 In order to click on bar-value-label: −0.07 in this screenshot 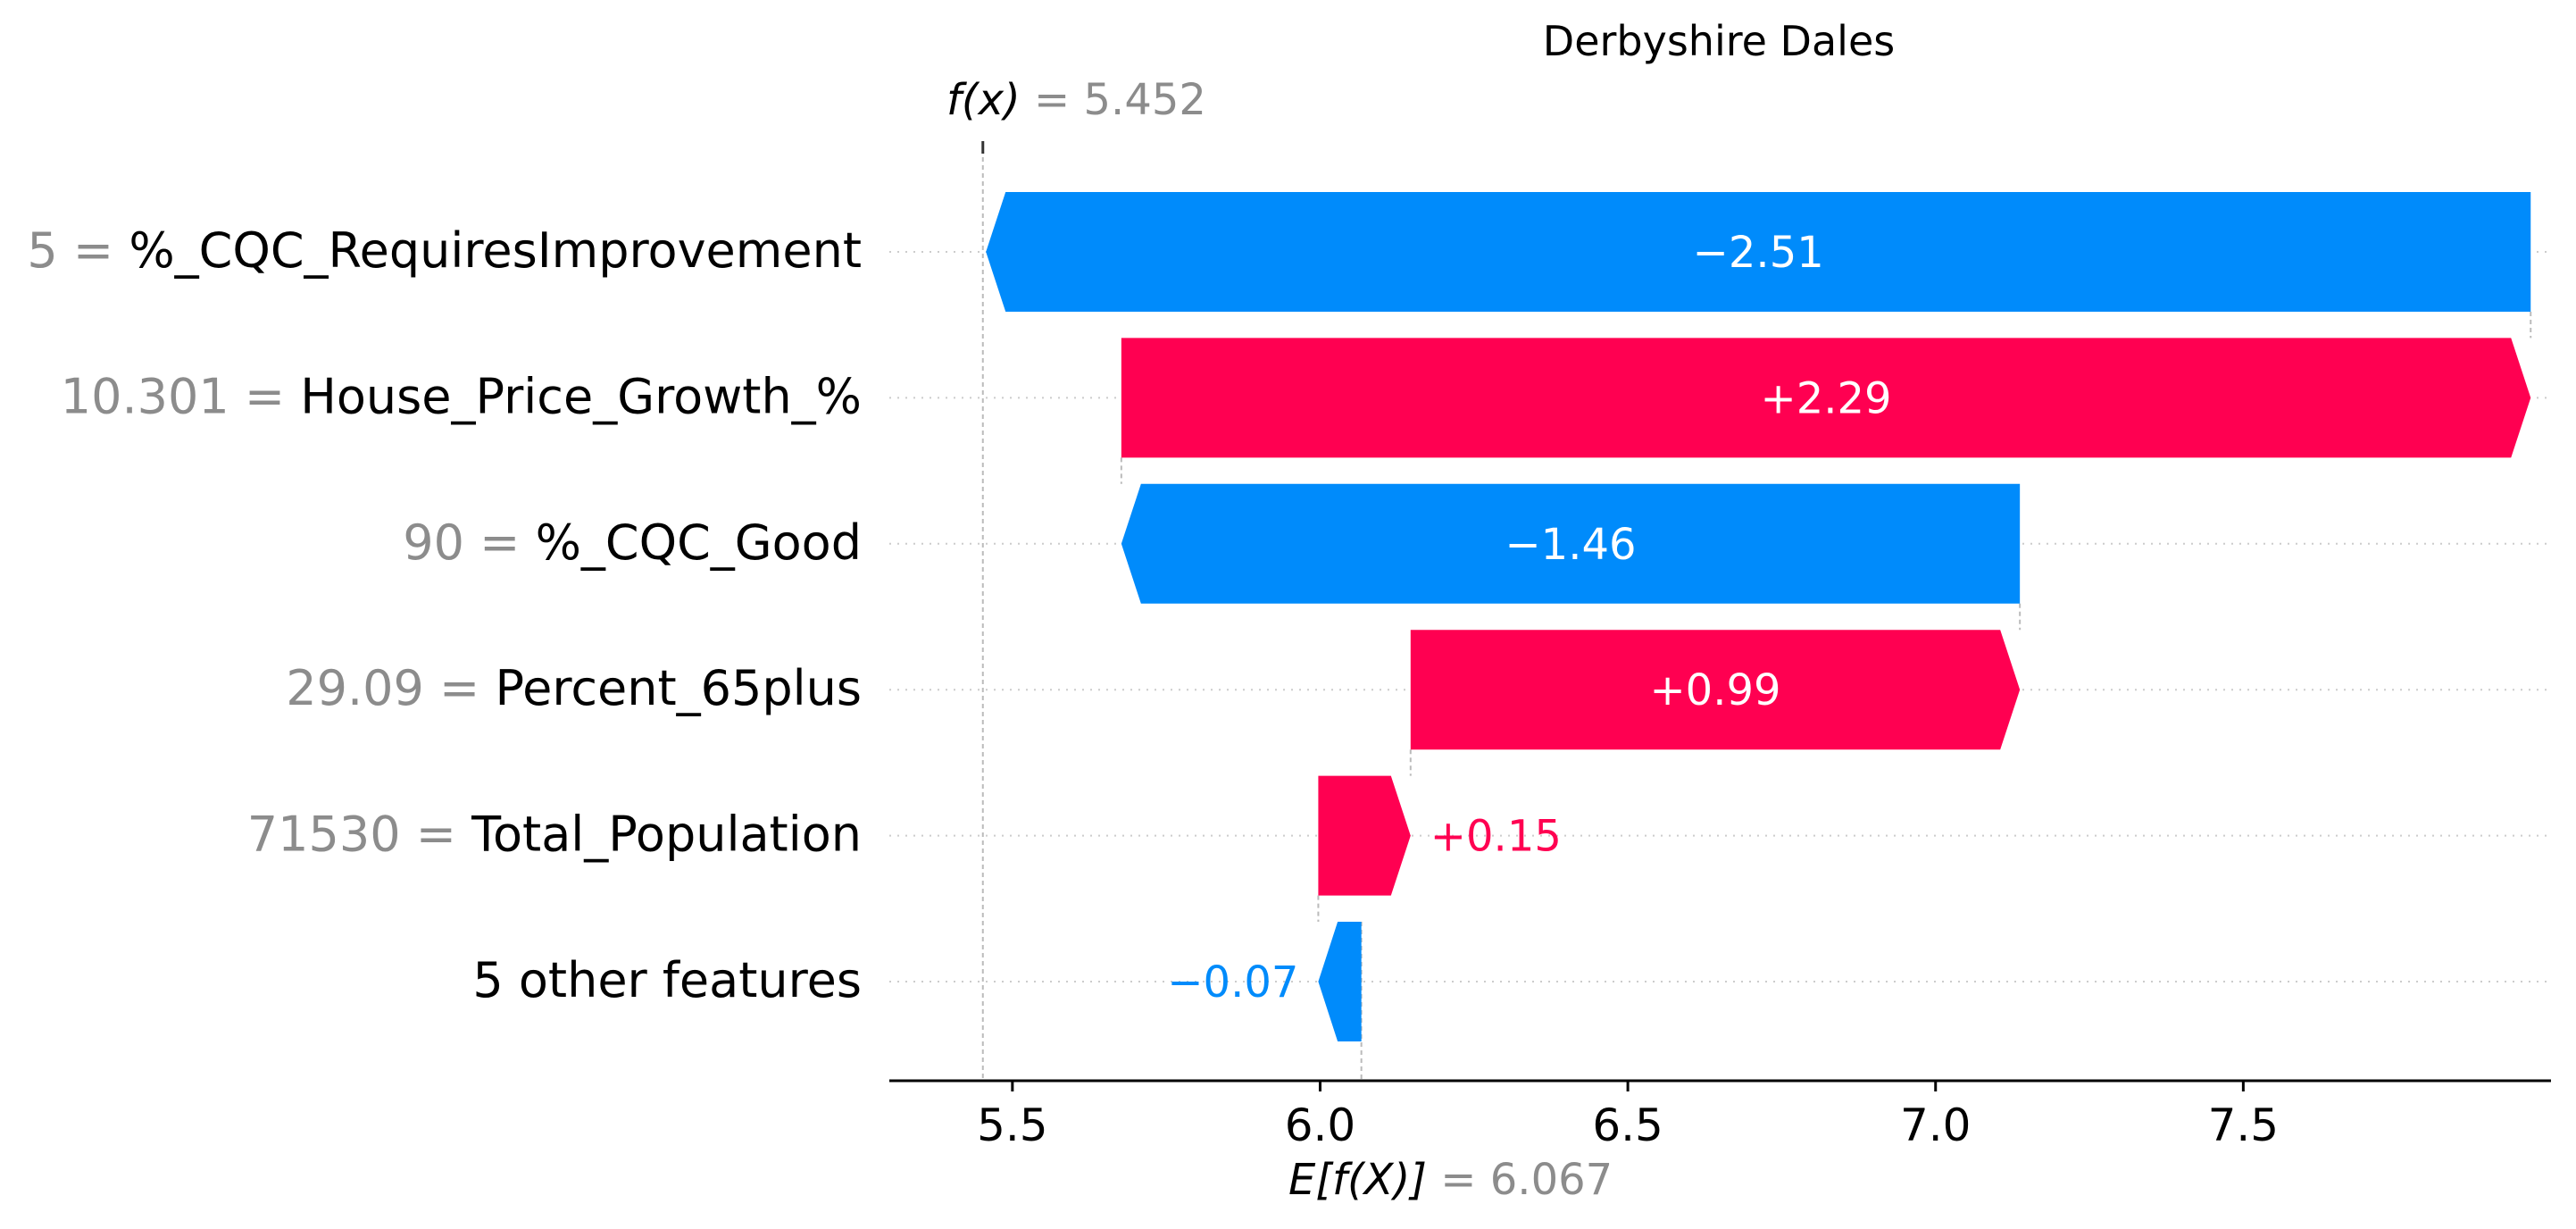, I will do `click(1232, 982)`.